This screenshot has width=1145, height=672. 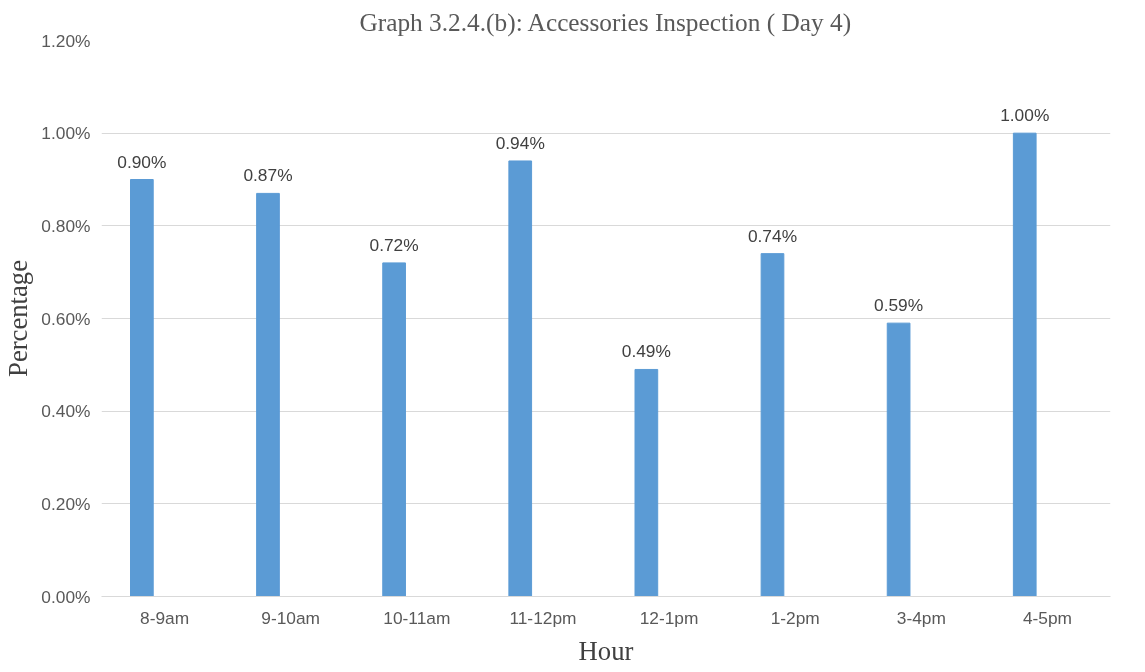 I want to click on y-tick-label: 0.60%, so click(x=66, y=318).